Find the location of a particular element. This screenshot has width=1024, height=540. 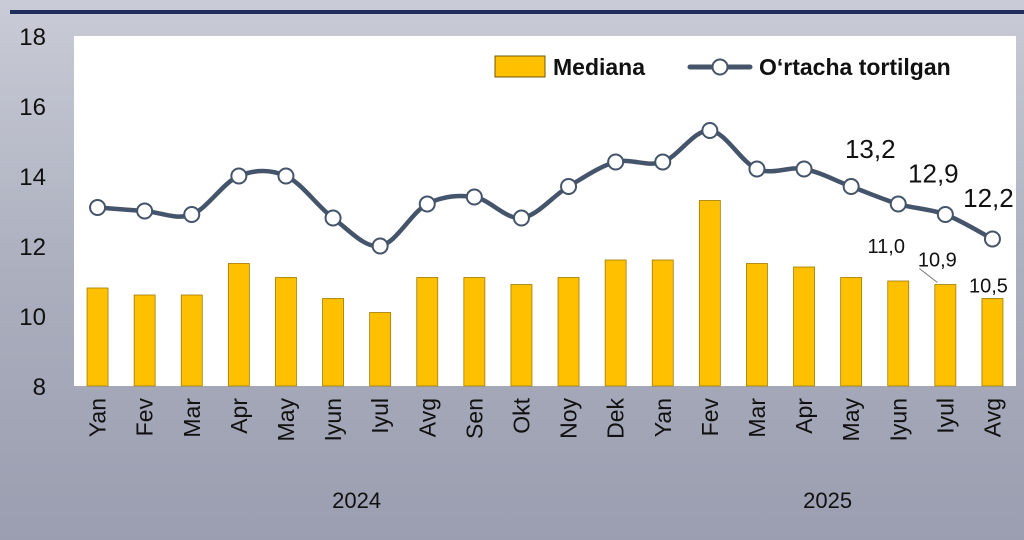

legend-label-mediana: Mediana is located at coordinates (599, 67).